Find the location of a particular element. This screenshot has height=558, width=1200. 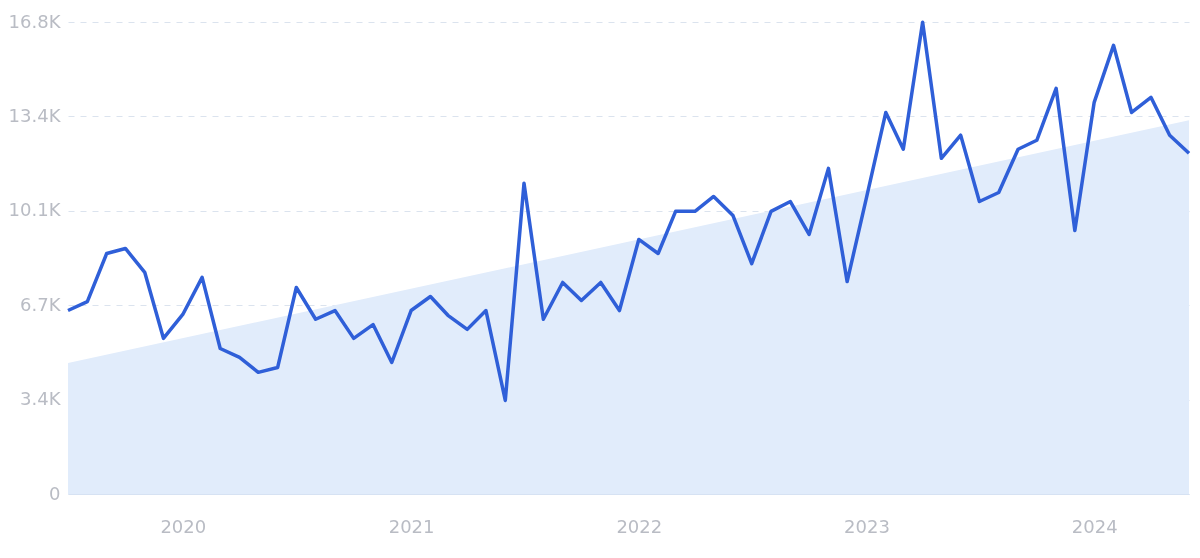

y-tick-label: 0 is located at coordinates (55, 493).